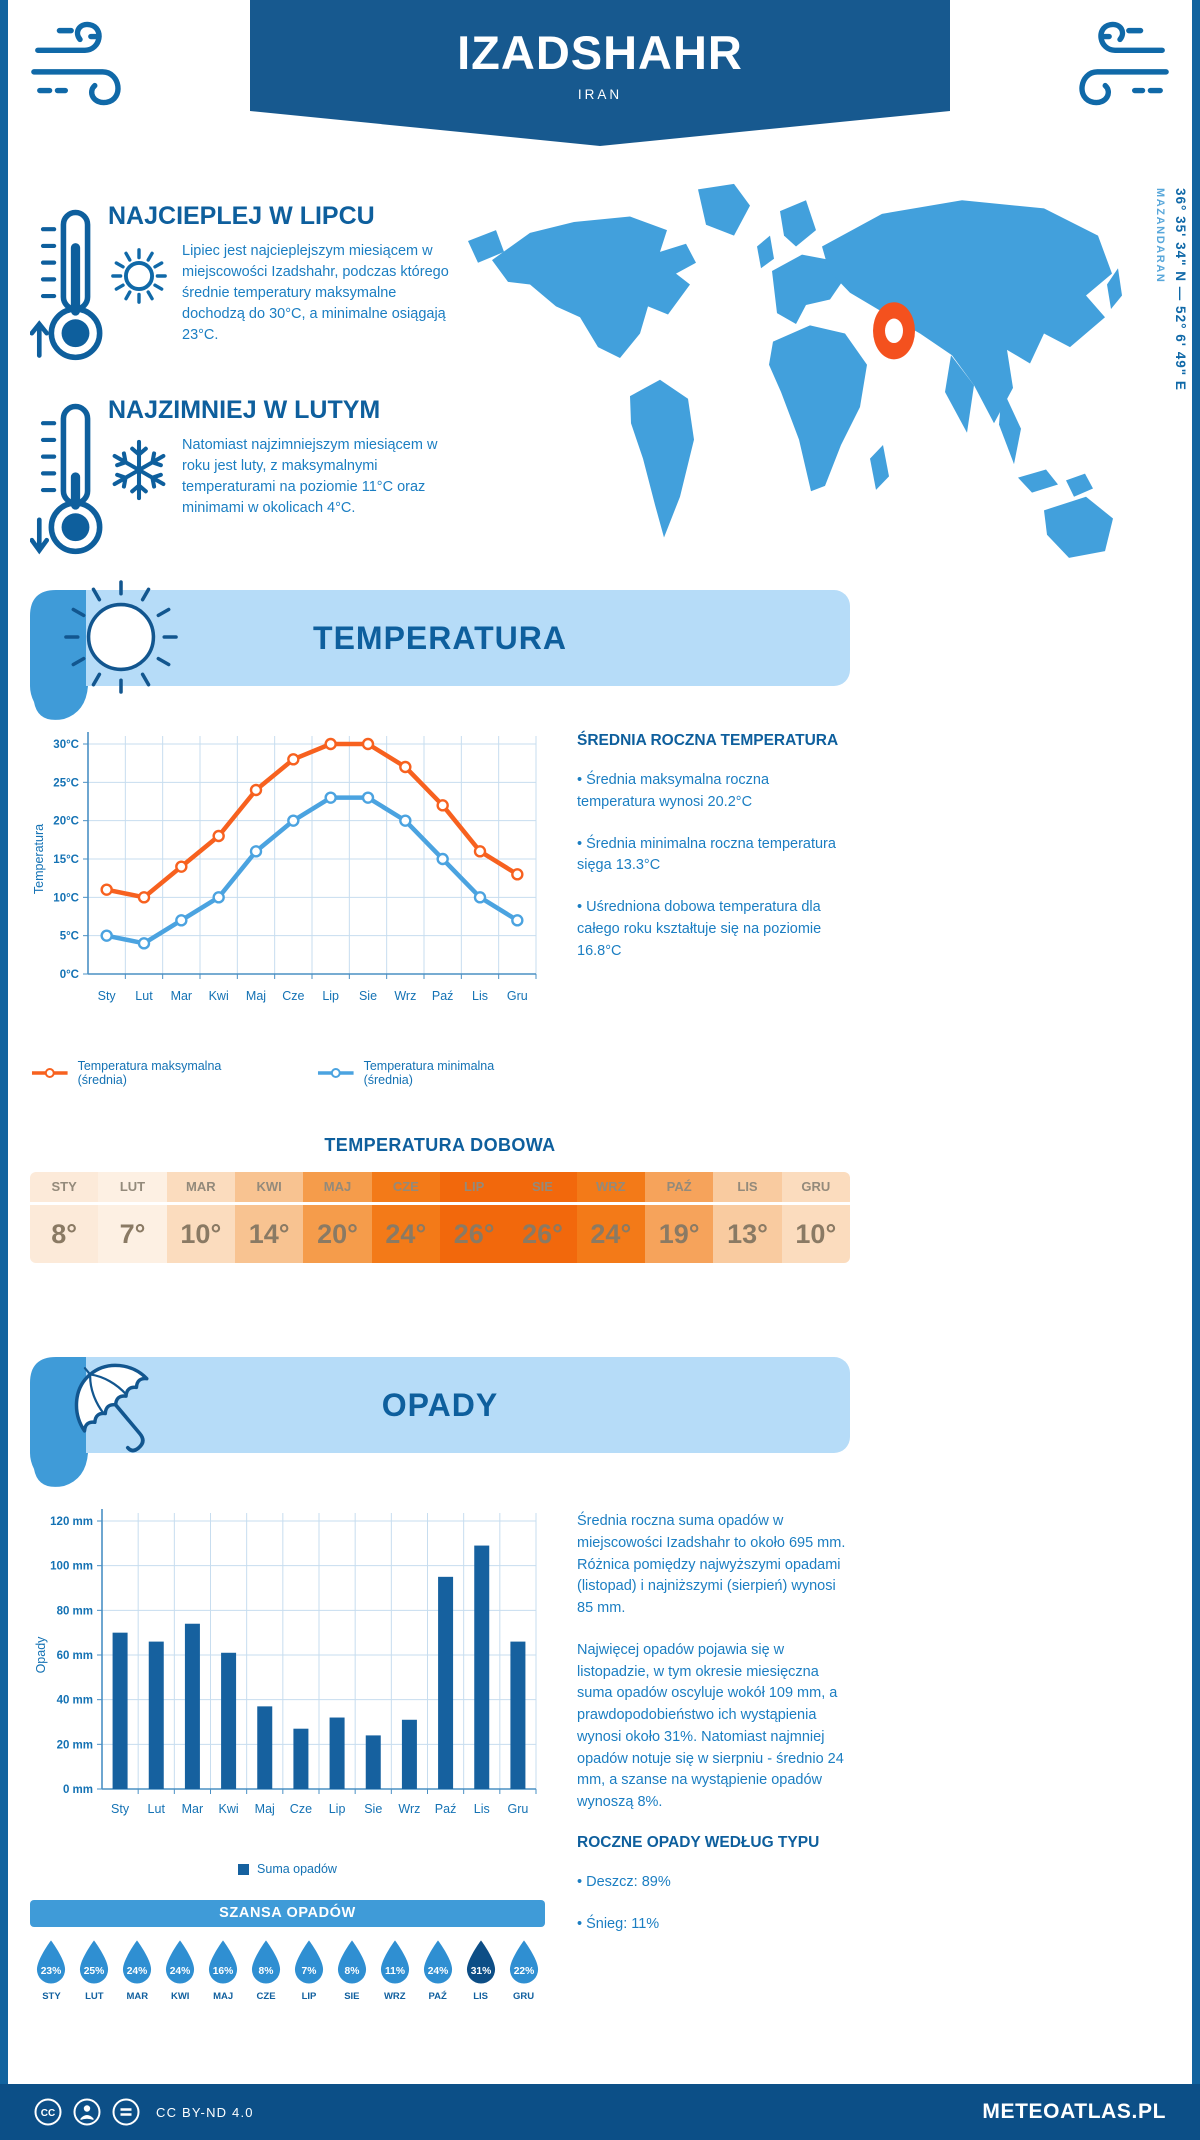 The image size is (1200, 2140). I want to click on cc-license-icons: CC, so click(87, 2112).